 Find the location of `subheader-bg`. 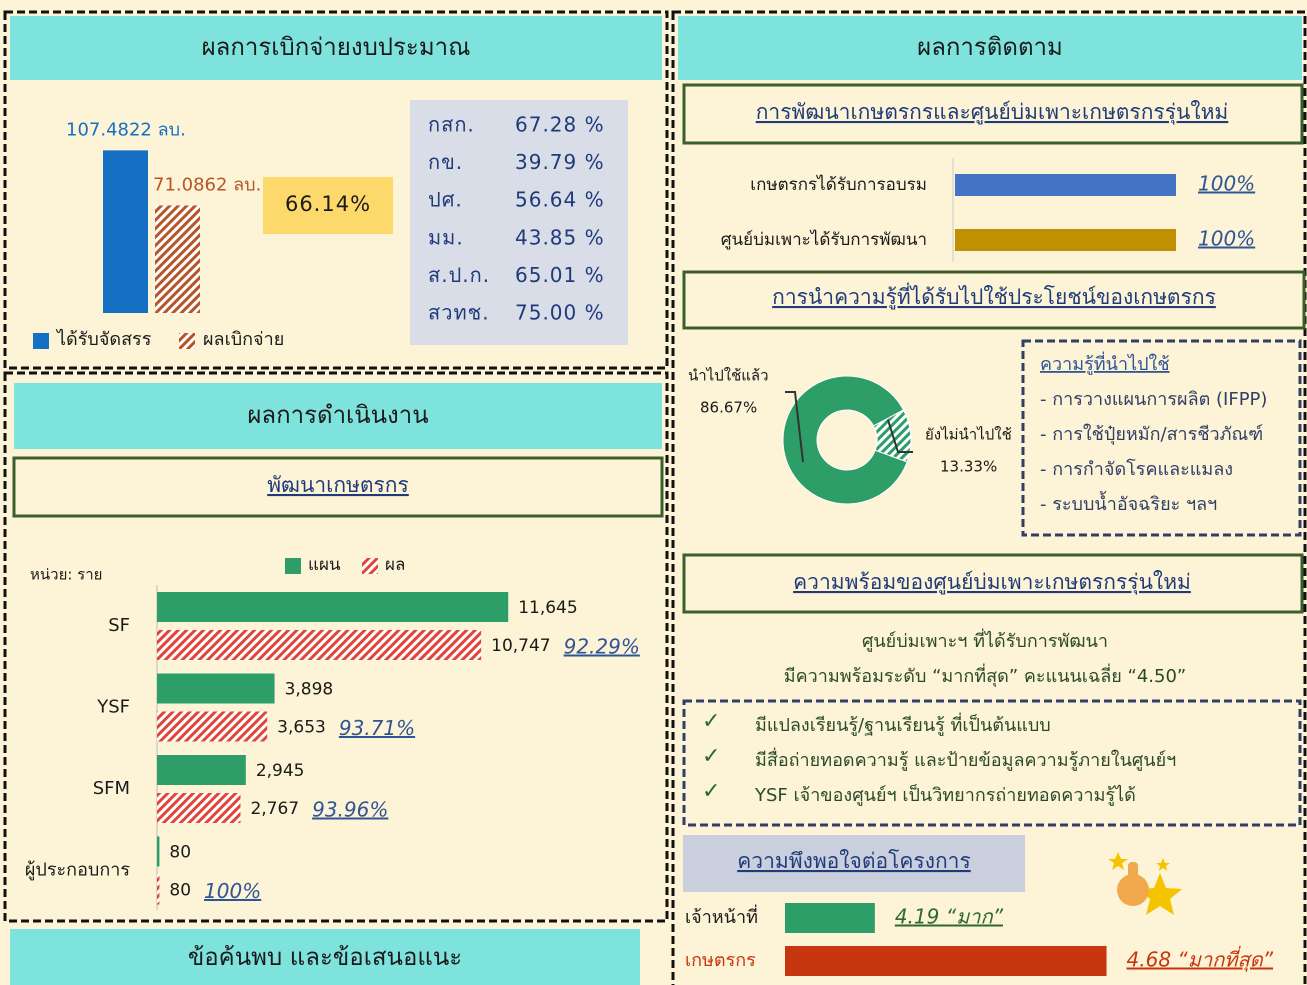

subheader-bg is located at coordinates (854, 863).